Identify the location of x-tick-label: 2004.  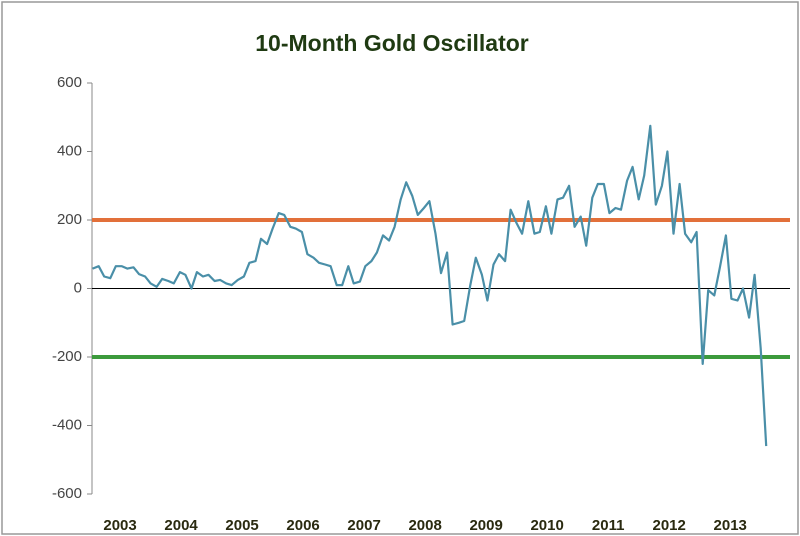
(181, 525).